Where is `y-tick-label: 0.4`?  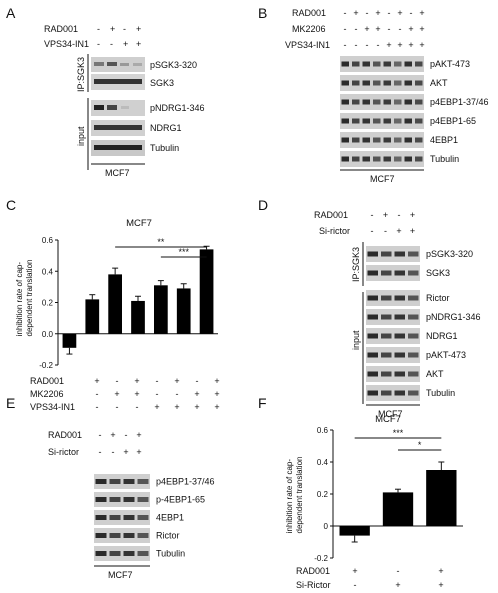
y-tick-label: 0.4 is located at coordinates (323, 462).